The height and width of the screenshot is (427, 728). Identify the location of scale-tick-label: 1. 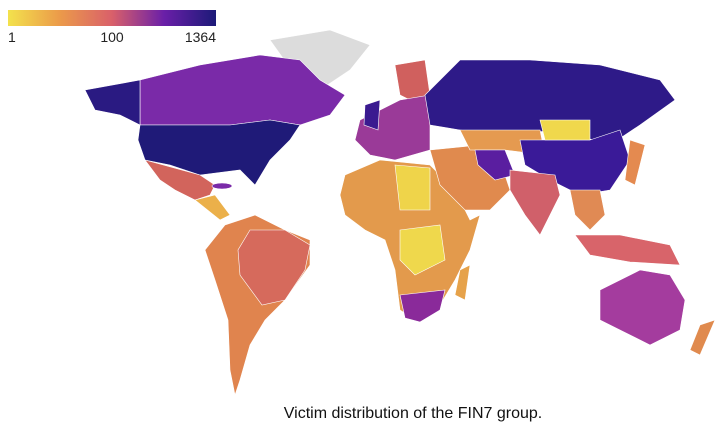
(12, 37).